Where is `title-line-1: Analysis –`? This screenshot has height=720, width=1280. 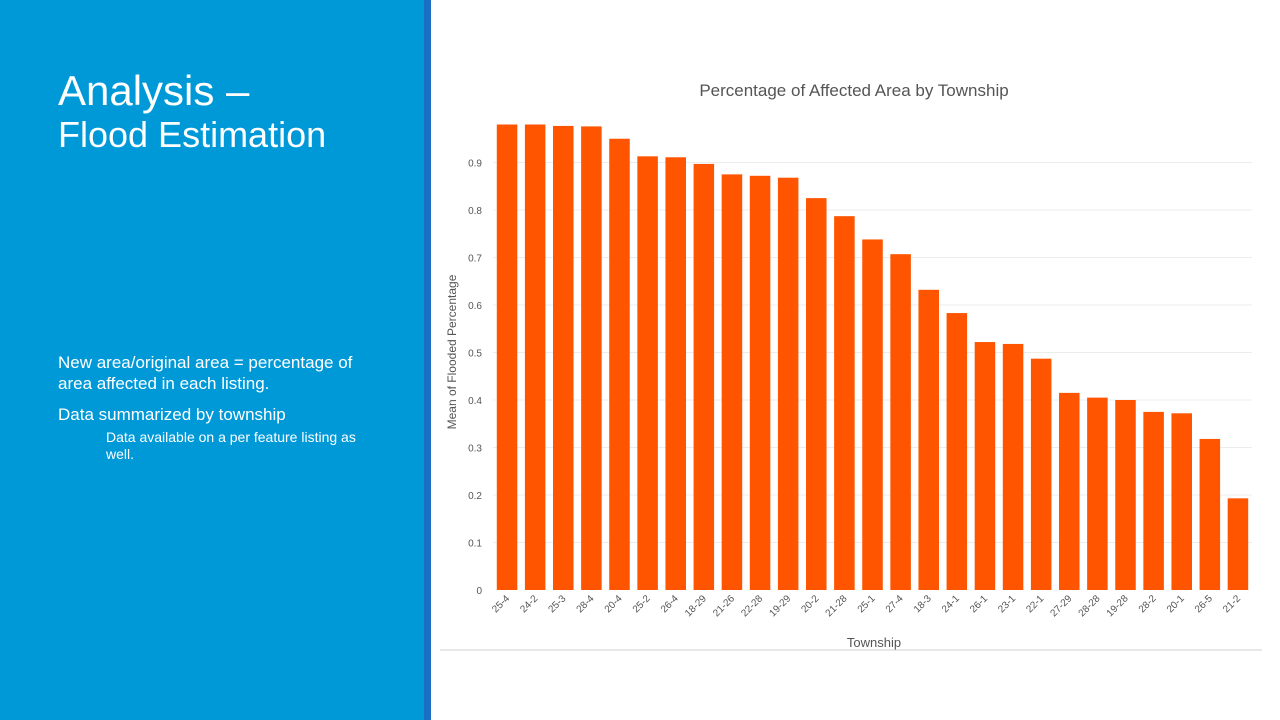 title-line-1: Analysis – is located at coordinates (154, 90).